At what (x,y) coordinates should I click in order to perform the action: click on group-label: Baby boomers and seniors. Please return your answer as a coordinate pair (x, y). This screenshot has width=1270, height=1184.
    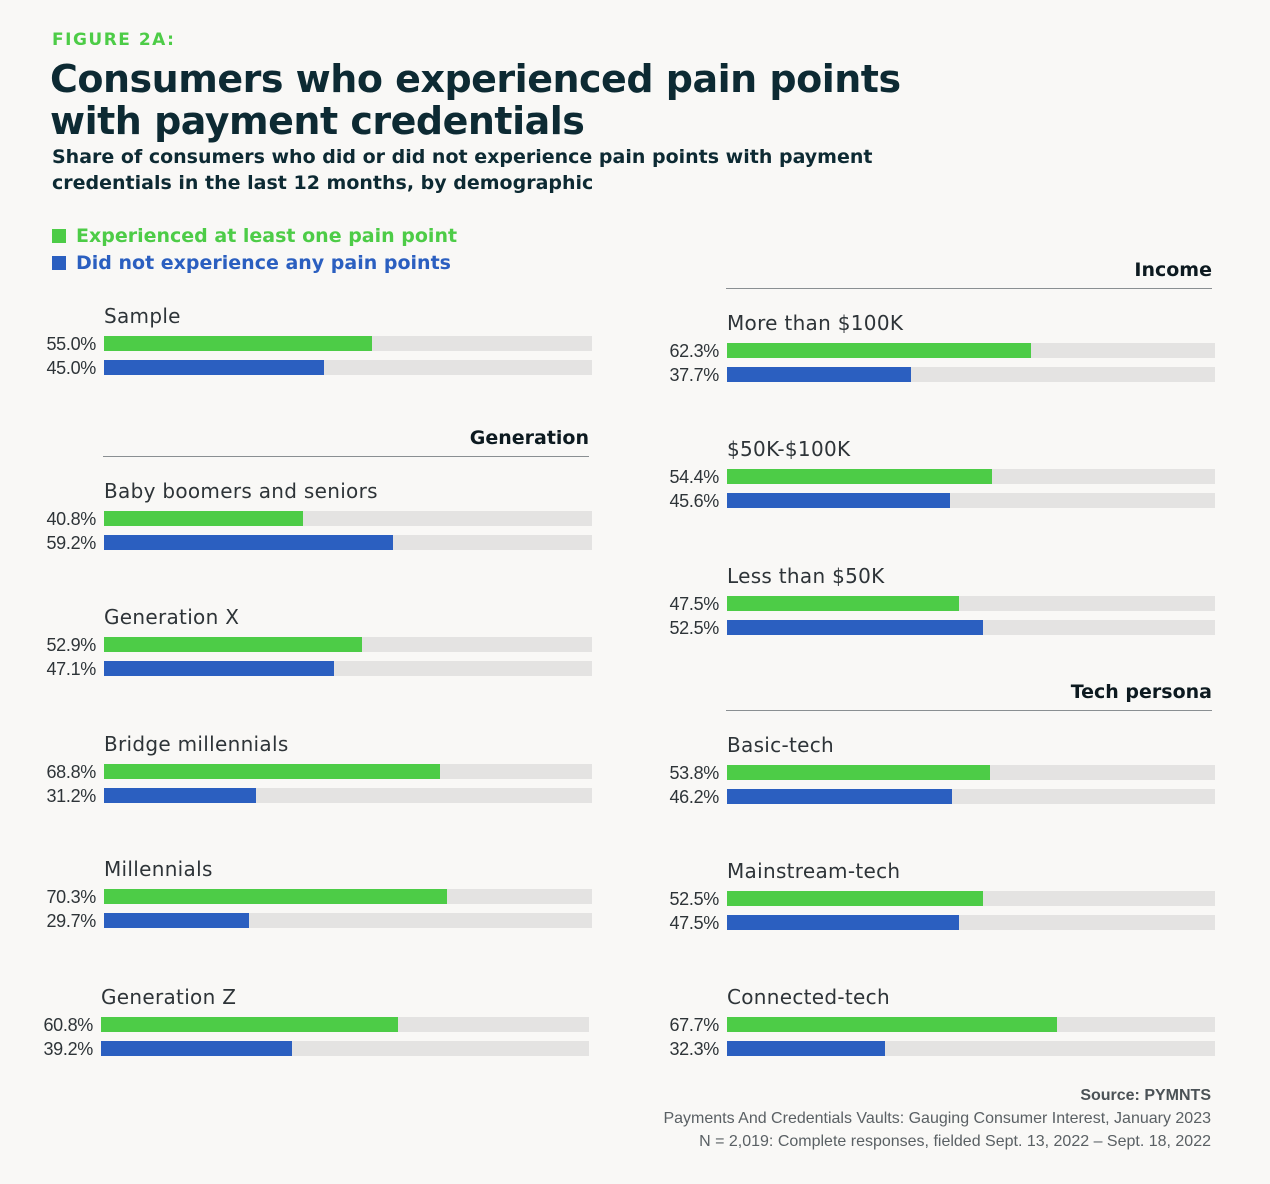
    Looking at the image, I should click on (241, 491).